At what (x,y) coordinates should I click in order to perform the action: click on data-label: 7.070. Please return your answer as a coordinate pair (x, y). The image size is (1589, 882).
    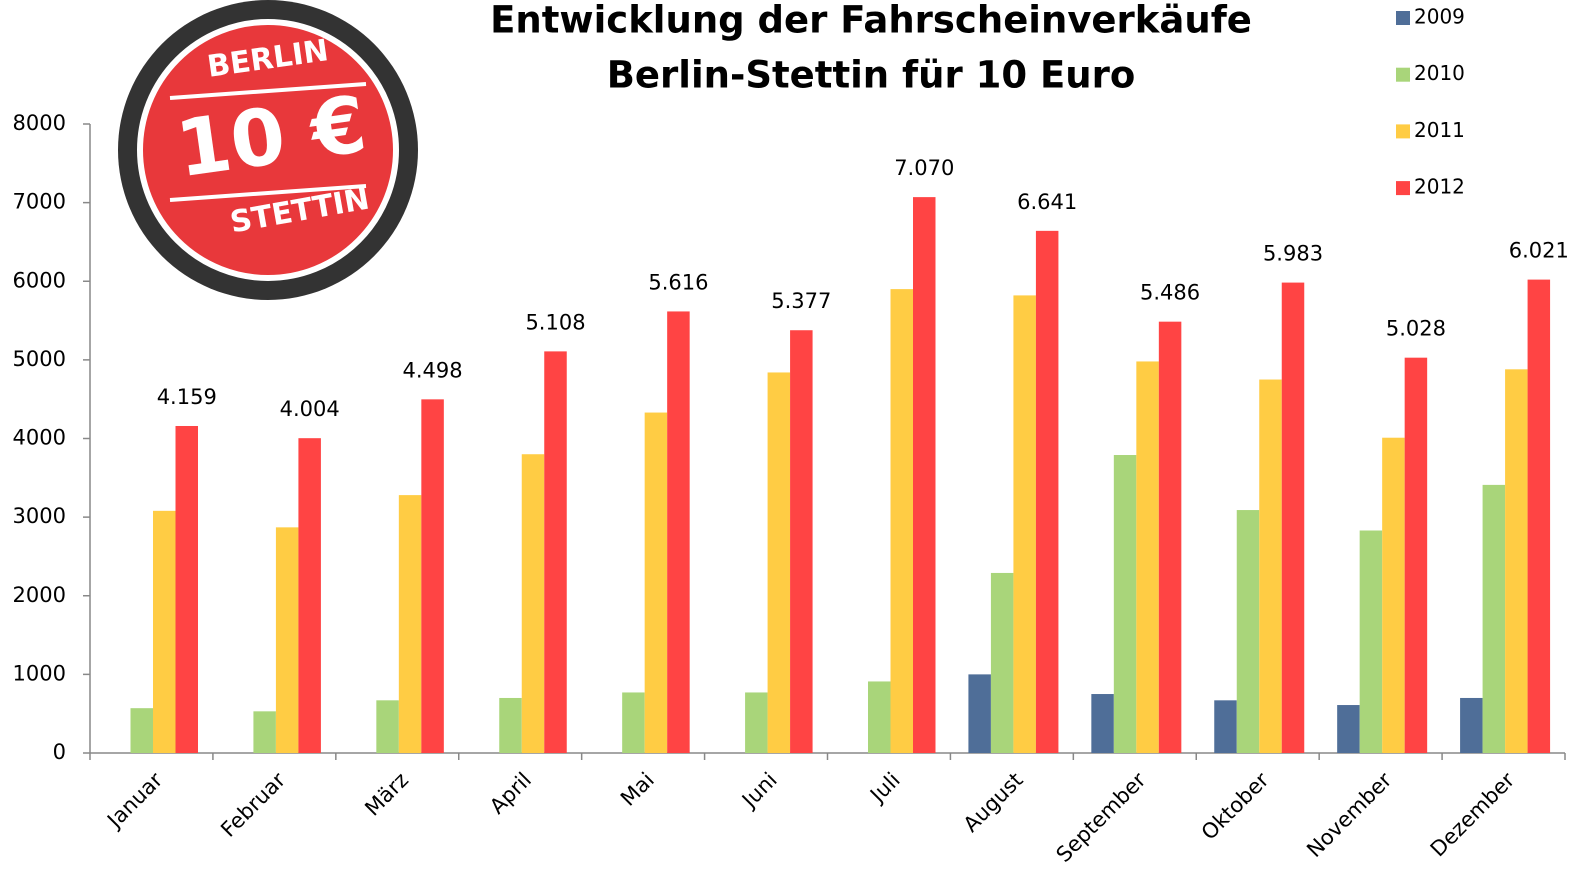
    Looking at the image, I should click on (924, 168).